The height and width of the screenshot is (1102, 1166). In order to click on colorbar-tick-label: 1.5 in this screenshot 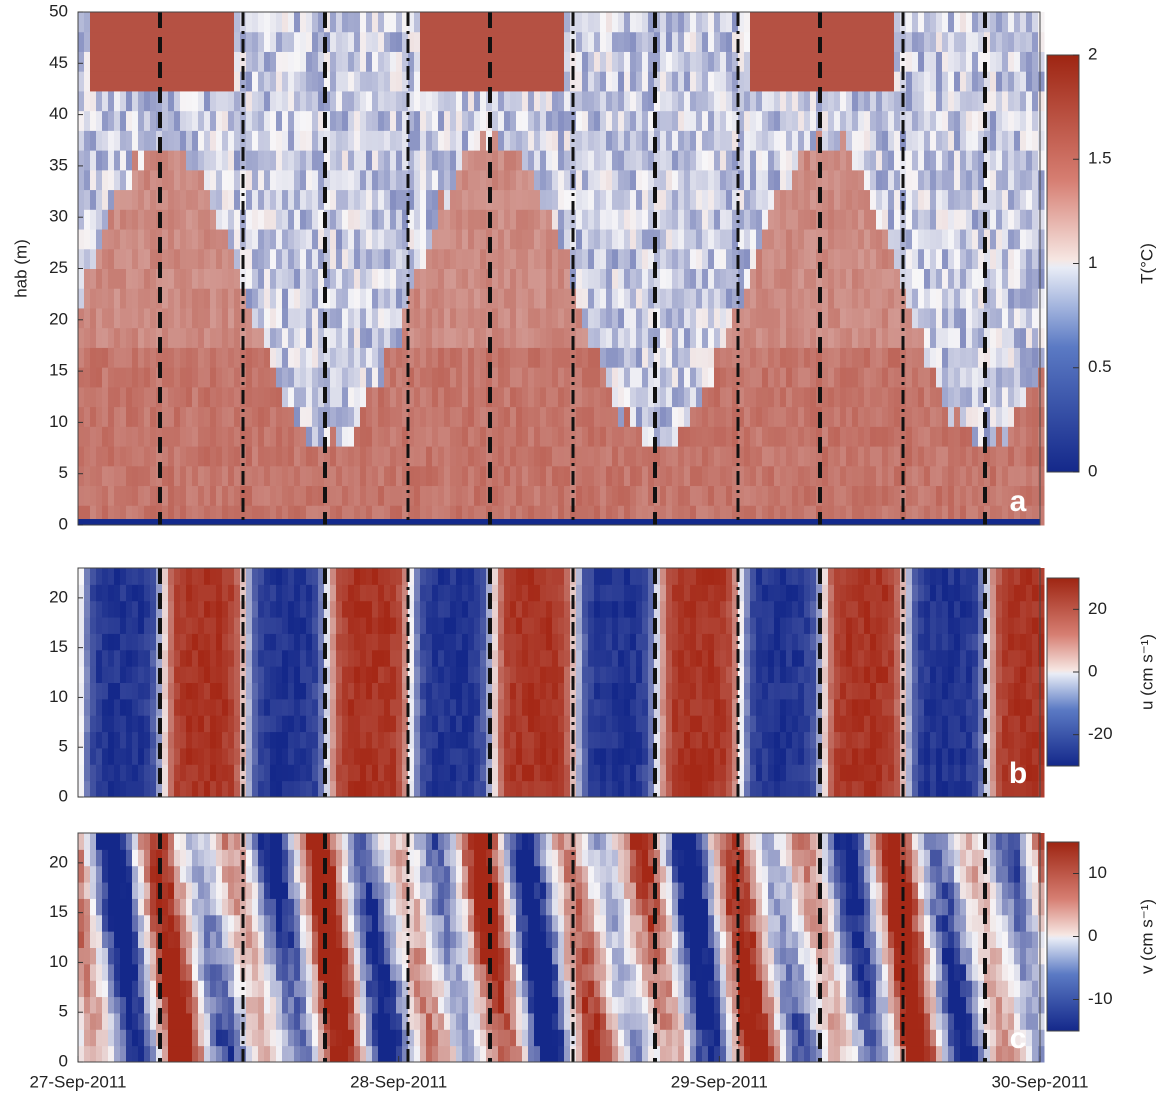, I will do `click(1100, 158)`.